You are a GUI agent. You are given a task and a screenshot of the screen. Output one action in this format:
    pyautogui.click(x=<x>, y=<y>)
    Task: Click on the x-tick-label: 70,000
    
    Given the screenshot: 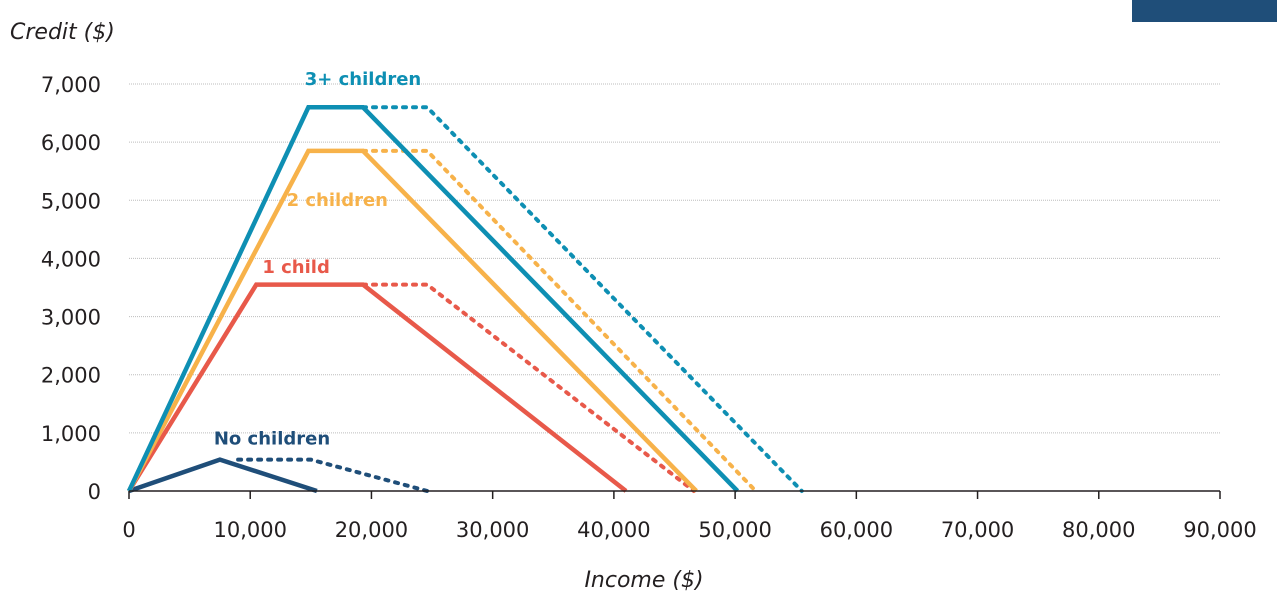 What is the action you would take?
    pyautogui.click(x=977, y=530)
    